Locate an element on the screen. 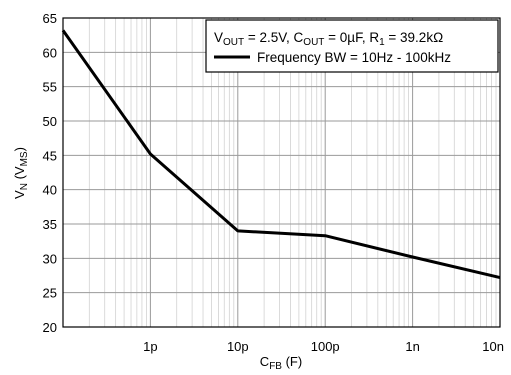 The height and width of the screenshot is (375, 511). y-tick-label: 25 is located at coordinates (50, 293).